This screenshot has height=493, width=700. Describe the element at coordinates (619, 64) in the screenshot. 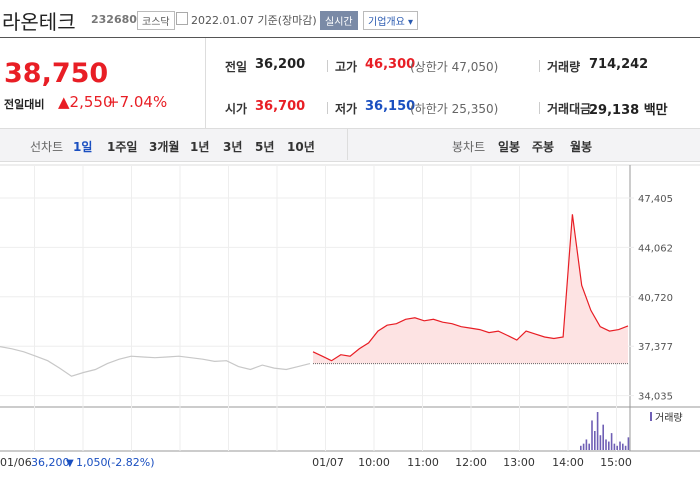

I see `stat-value: 714,242` at that location.